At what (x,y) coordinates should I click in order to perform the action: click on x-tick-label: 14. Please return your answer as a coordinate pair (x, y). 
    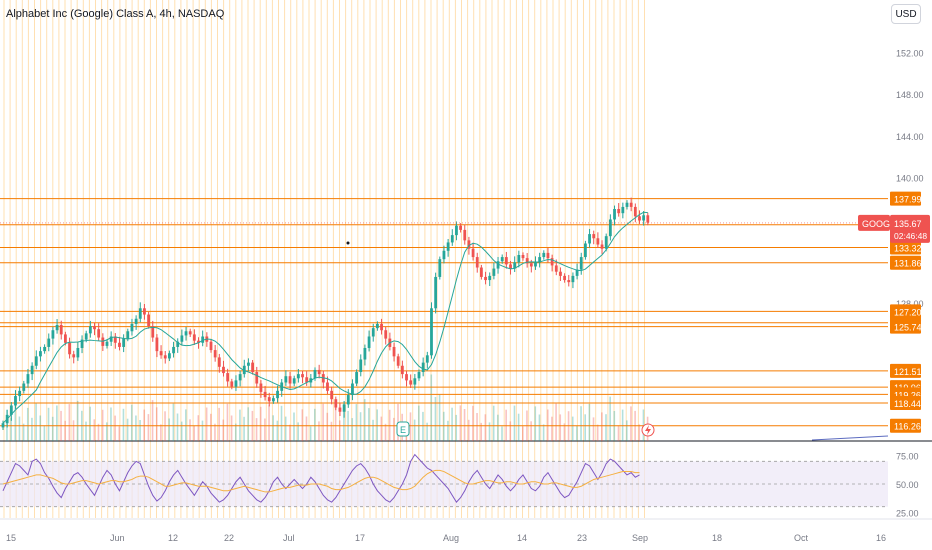
    Looking at the image, I should click on (522, 538).